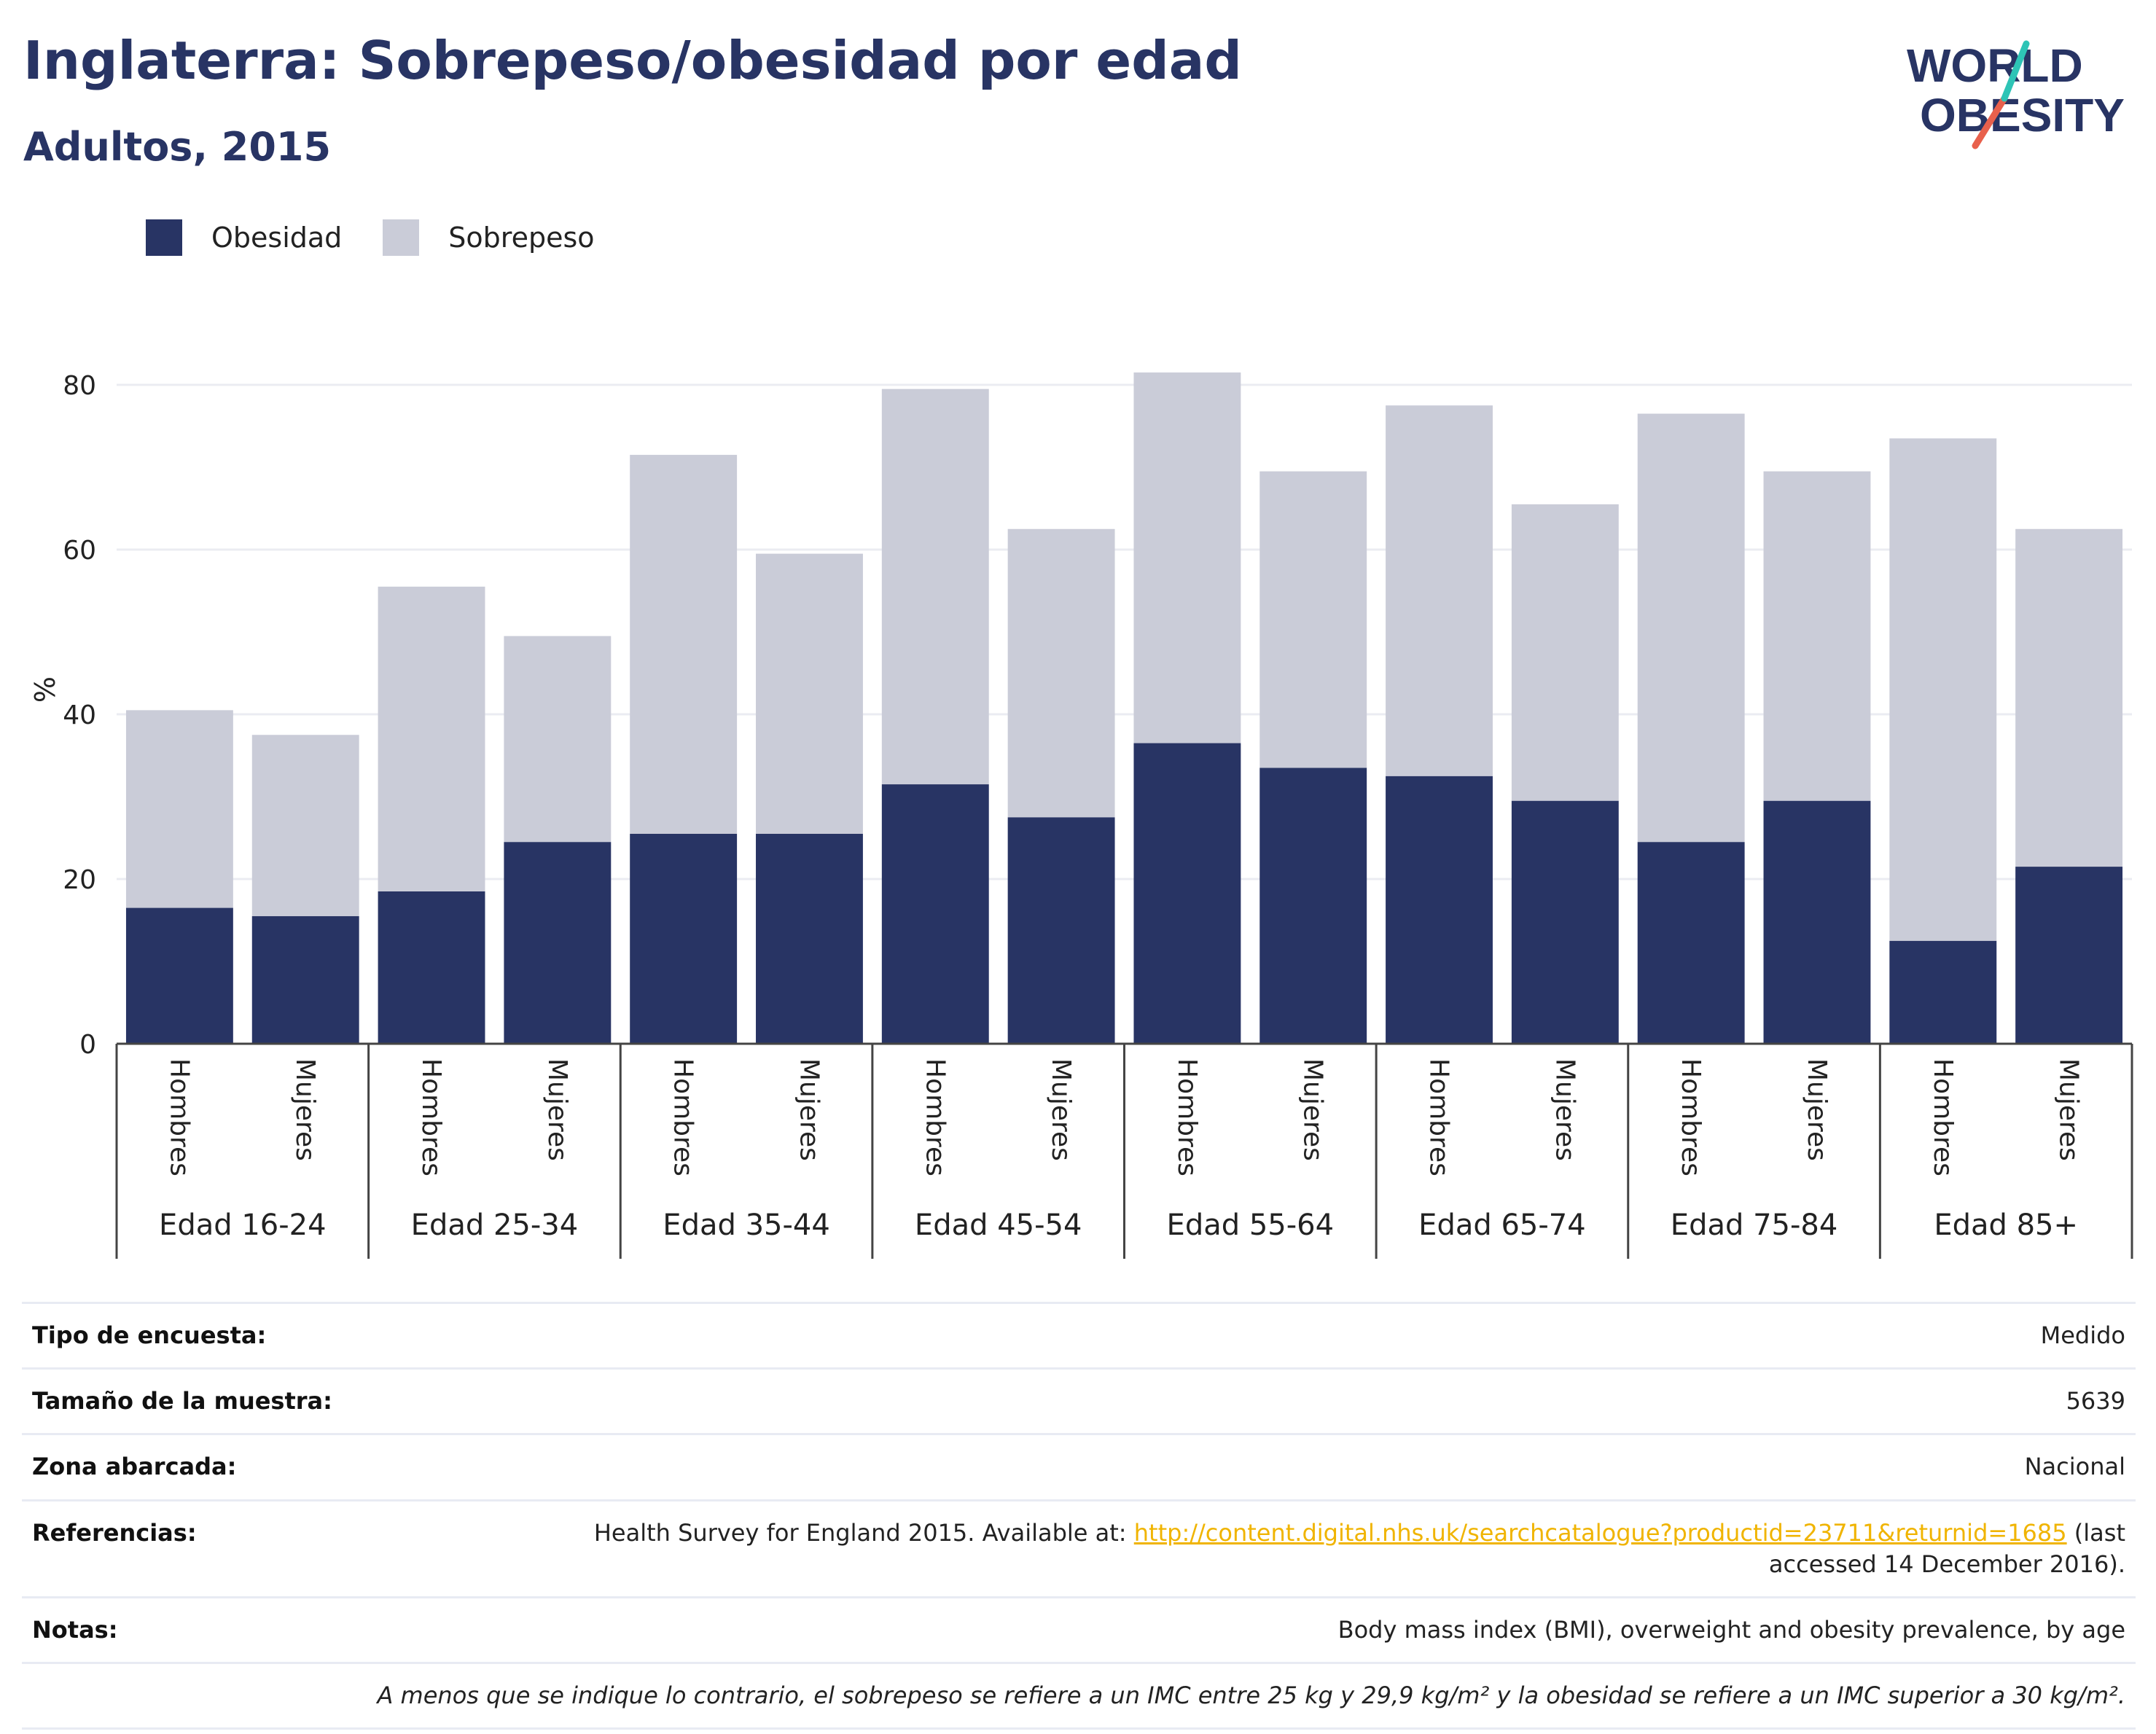 The width and height of the screenshot is (2156, 1734). Describe the element at coordinates (287, 1400) in the screenshot. I see `sample-size-label: Tamaño de la muestra:` at that location.